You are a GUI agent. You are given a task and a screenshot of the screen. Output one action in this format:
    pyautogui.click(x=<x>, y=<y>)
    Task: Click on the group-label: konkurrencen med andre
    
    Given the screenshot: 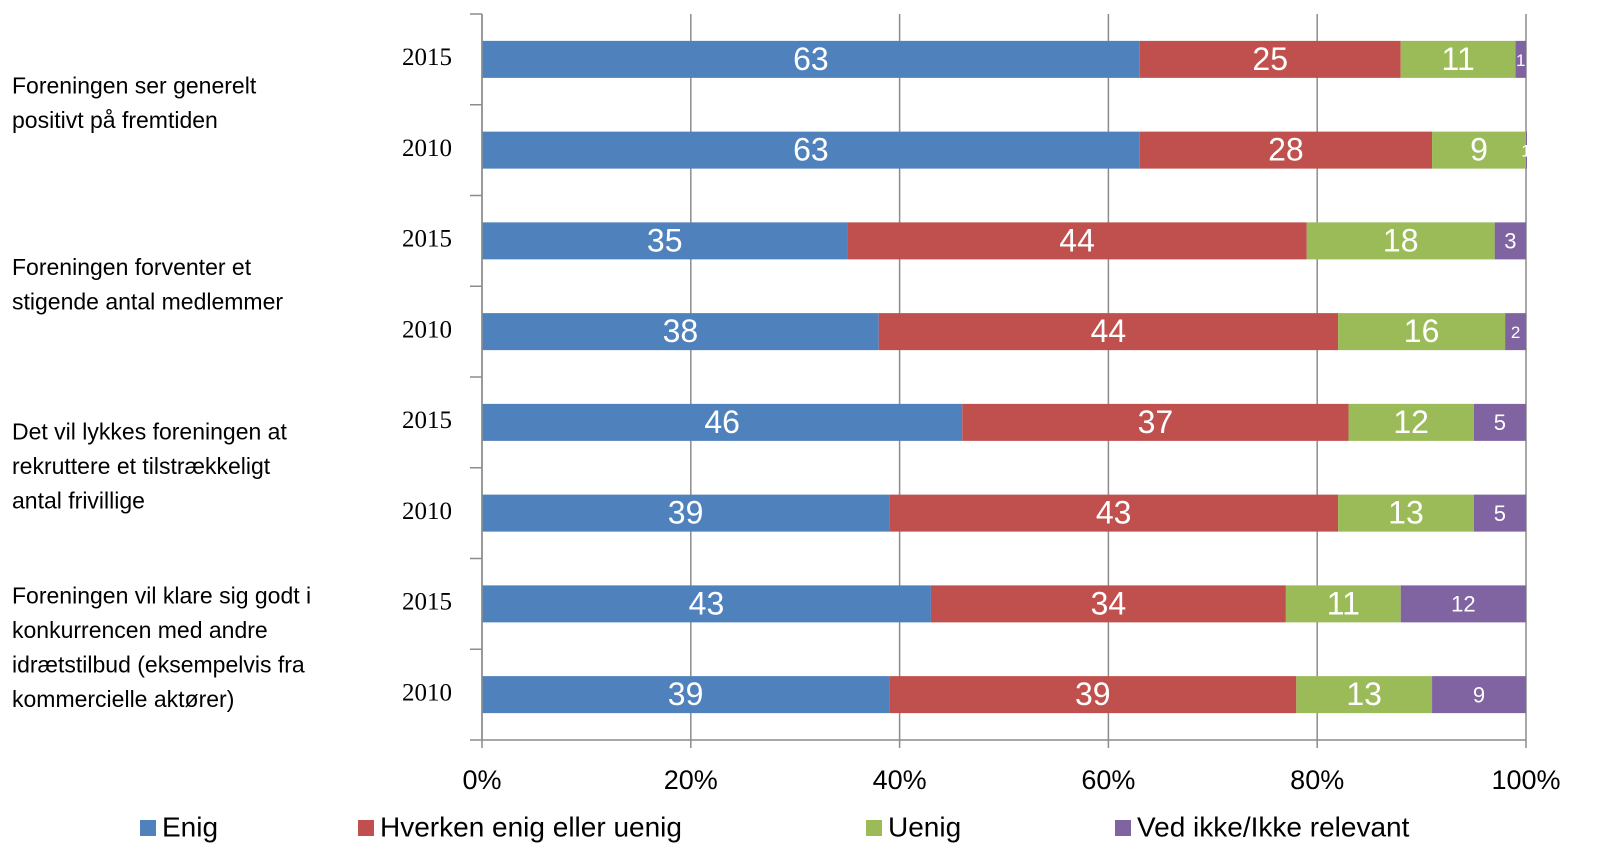 What is the action you would take?
    pyautogui.click(x=140, y=630)
    